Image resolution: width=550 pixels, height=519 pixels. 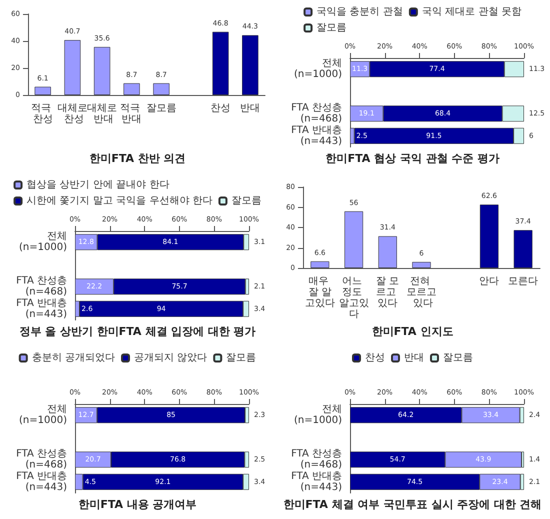 I want to click on legend-label: 찬성, so click(x=375, y=358).